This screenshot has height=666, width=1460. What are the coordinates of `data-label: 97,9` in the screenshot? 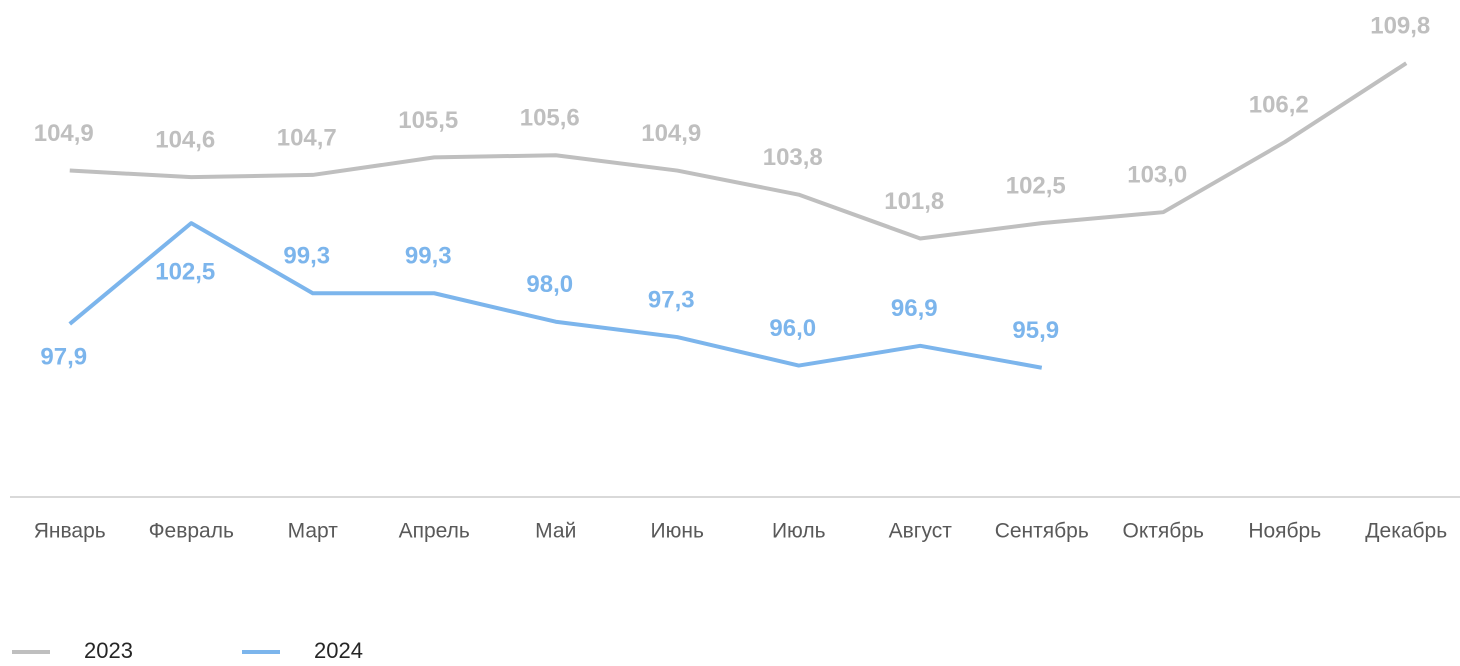 It's located at (63, 356).